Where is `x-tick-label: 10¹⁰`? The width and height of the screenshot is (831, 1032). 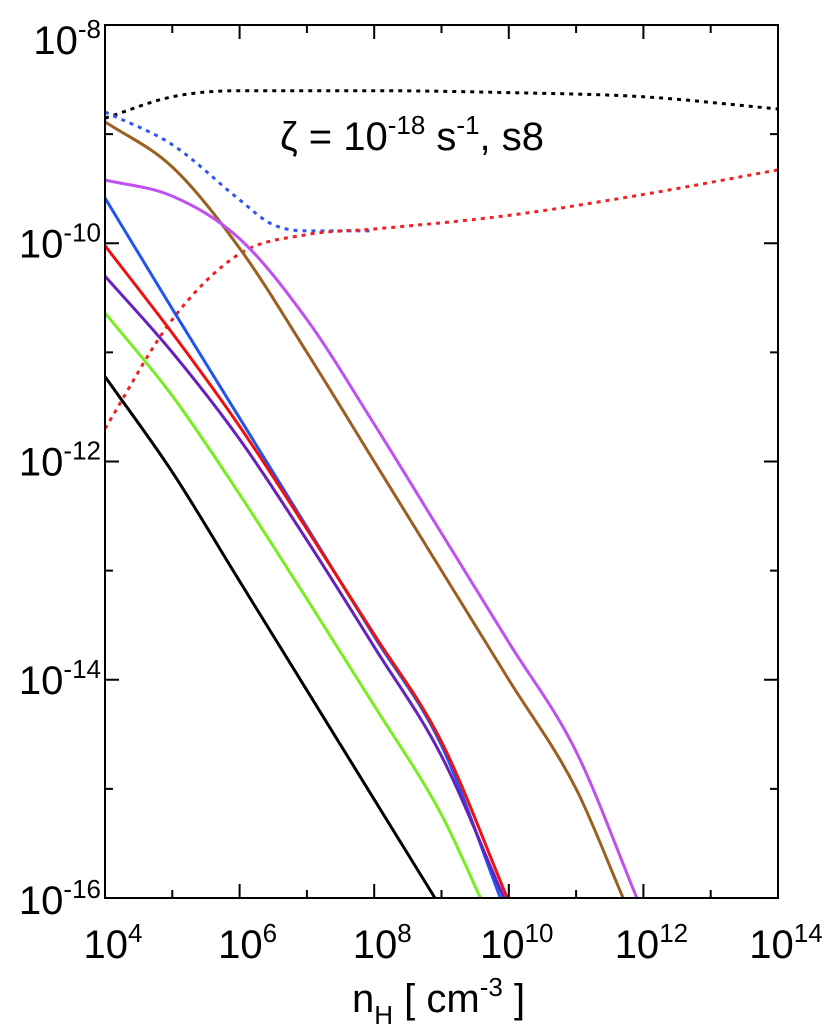
x-tick-label: 10¹⁰ is located at coordinates (516, 942).